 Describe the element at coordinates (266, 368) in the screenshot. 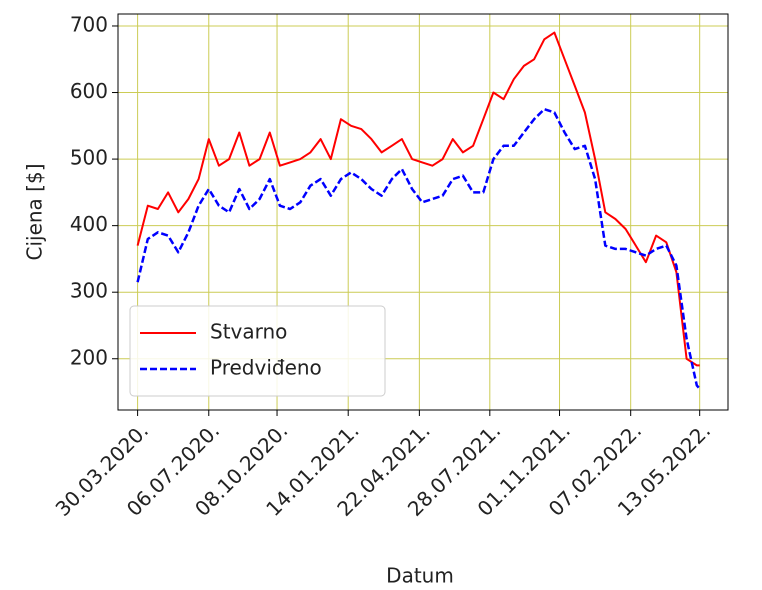

I see `legend-label: Predviđeno` at that location.